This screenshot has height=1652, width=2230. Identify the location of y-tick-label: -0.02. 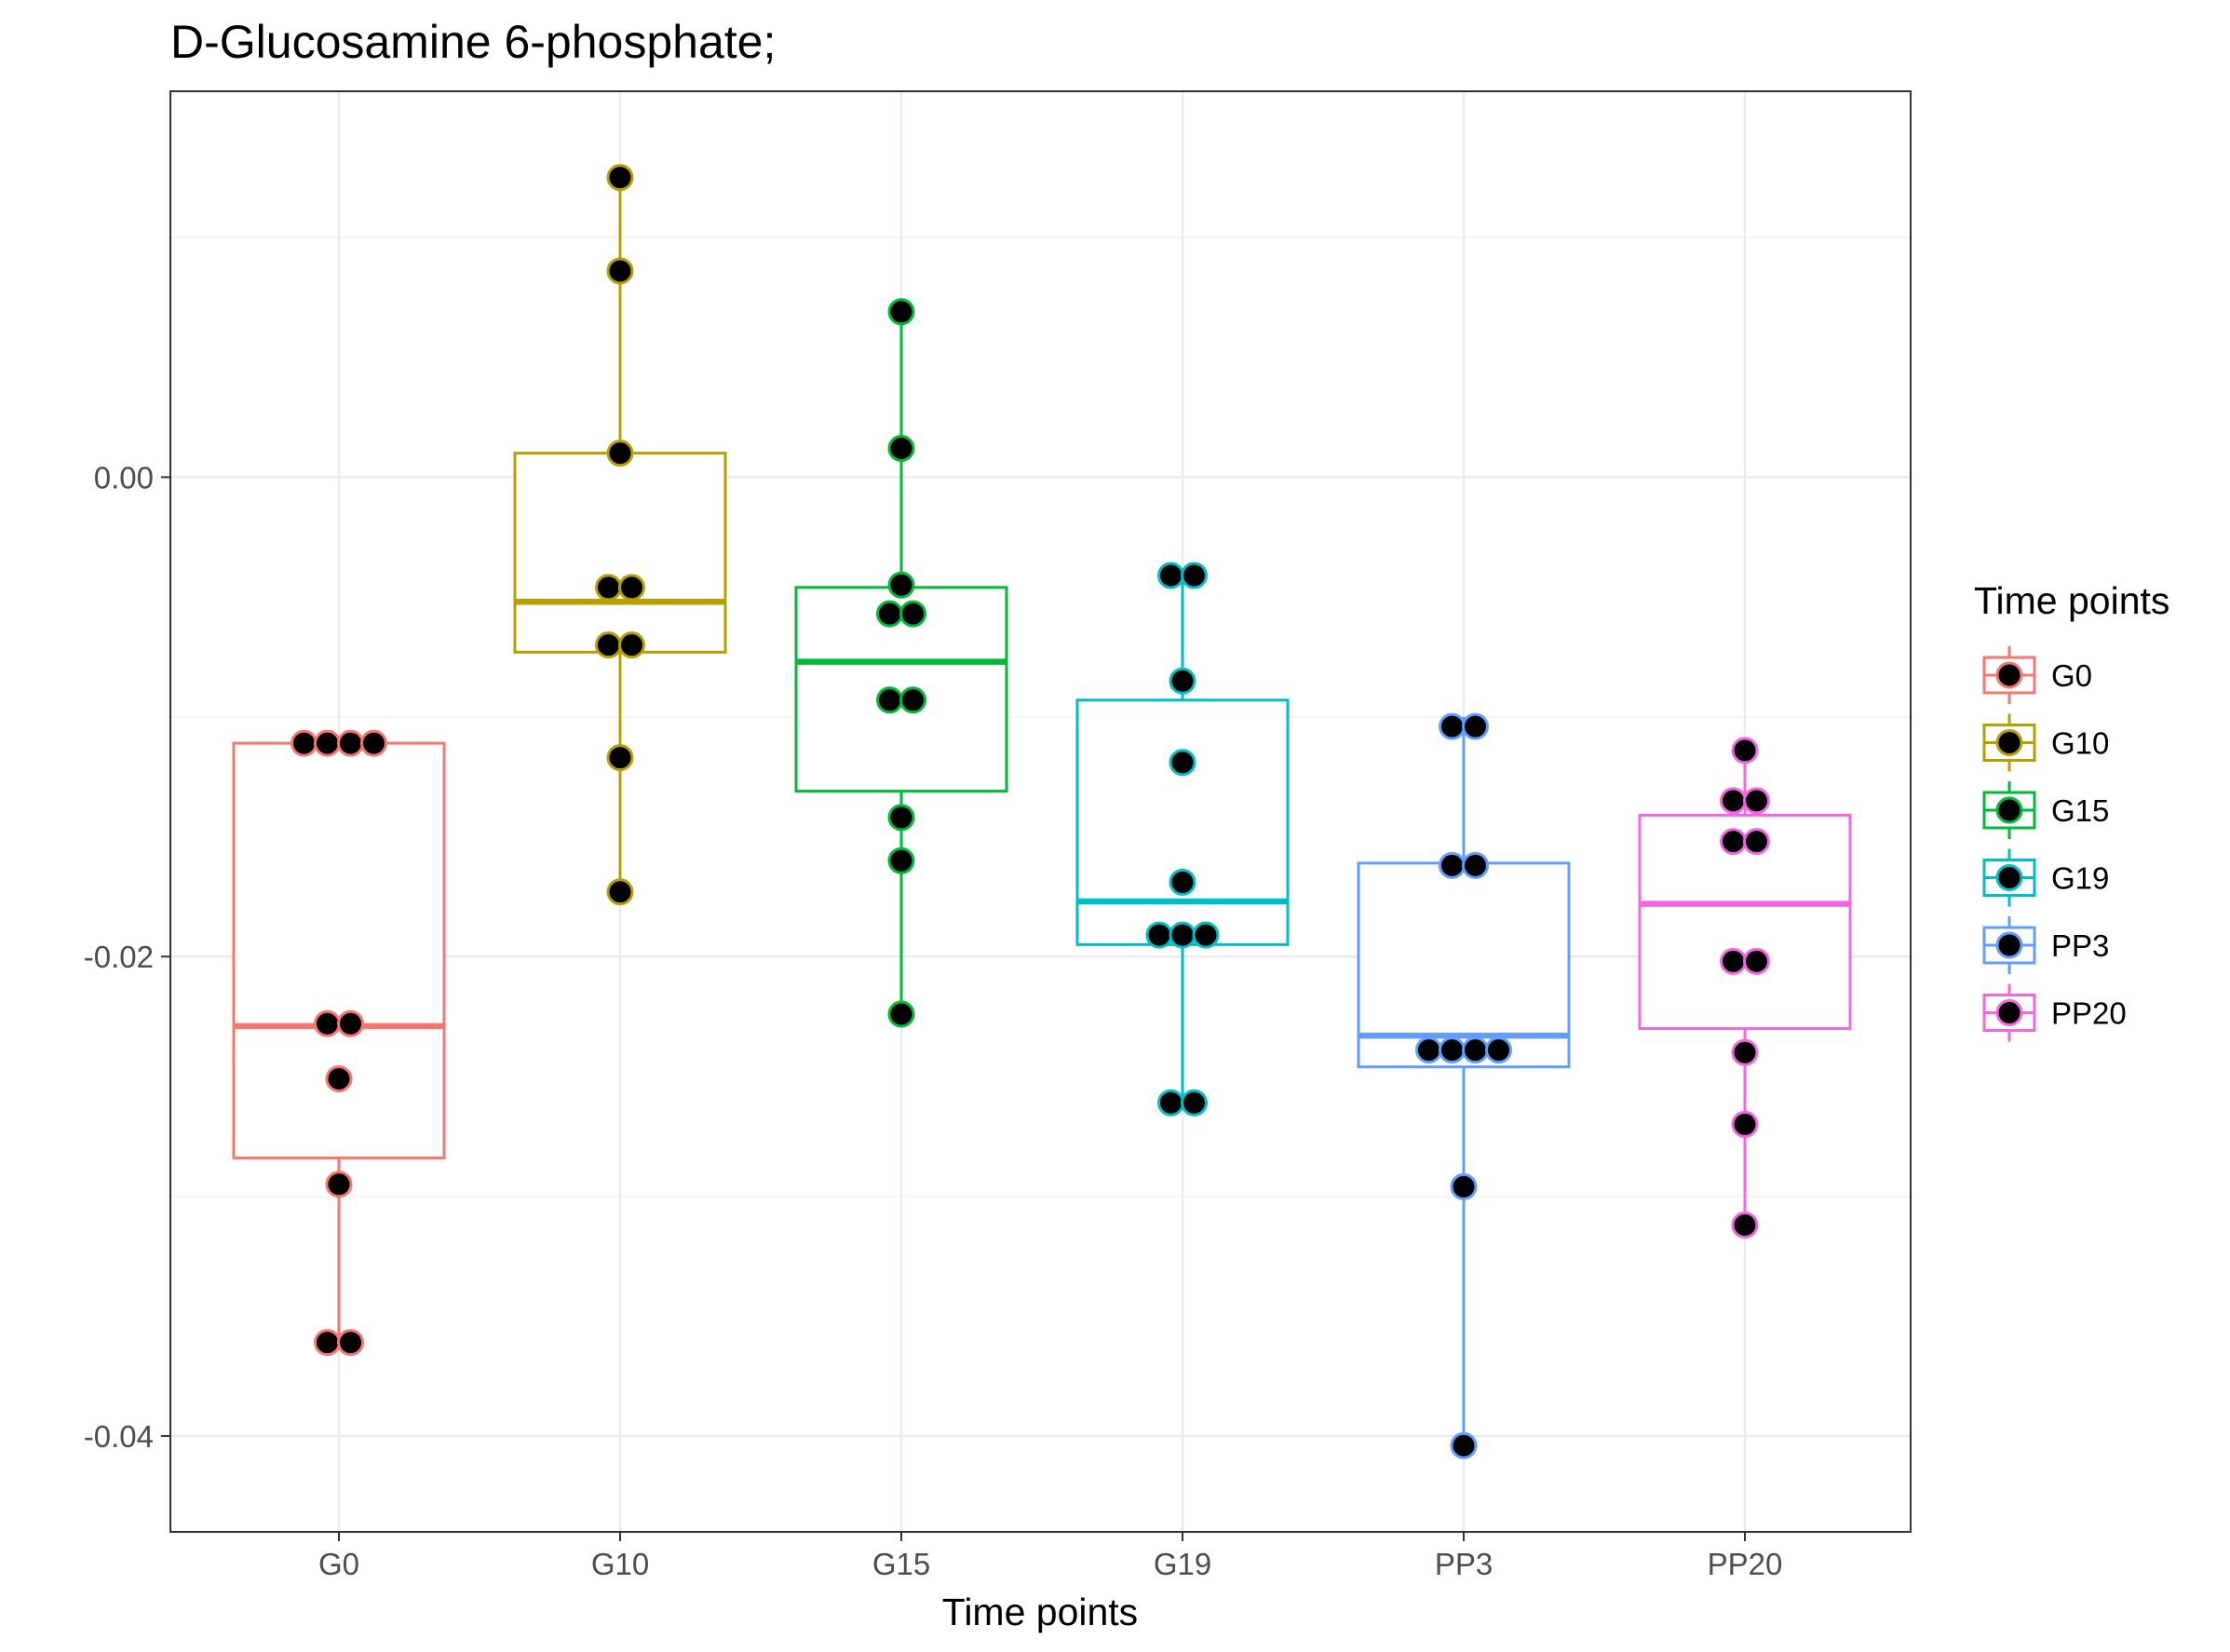
(119, 957).